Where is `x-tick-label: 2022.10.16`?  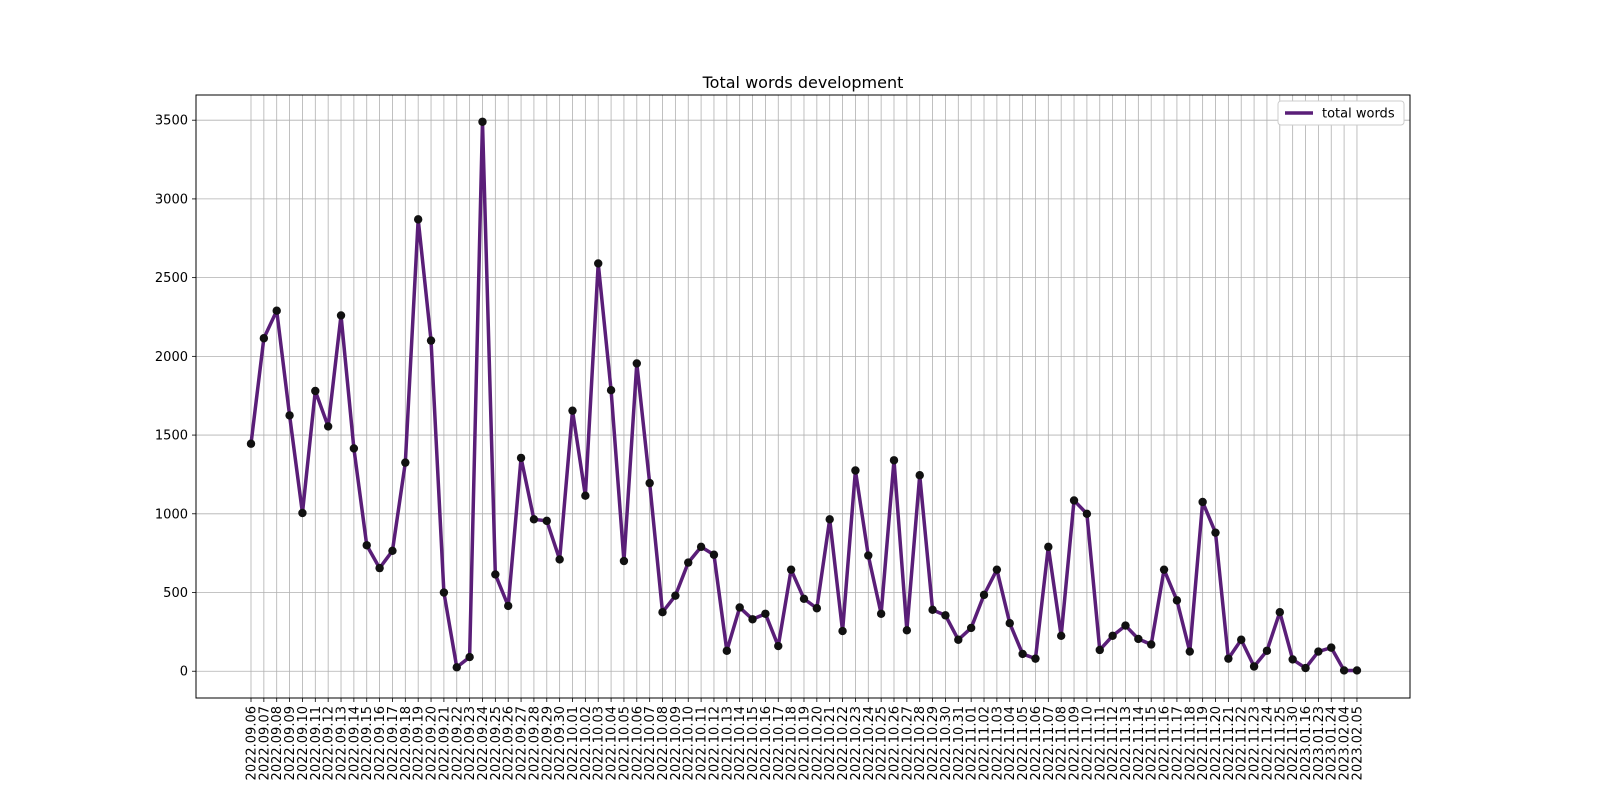 x-tick-label: 2022.10.16 is located at coordinates (766, 743).